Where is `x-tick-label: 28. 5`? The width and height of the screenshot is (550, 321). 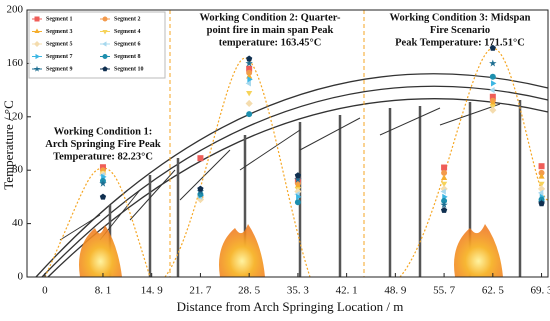 x-tick-label: 28. 5 is located at coordinates (249, 291).